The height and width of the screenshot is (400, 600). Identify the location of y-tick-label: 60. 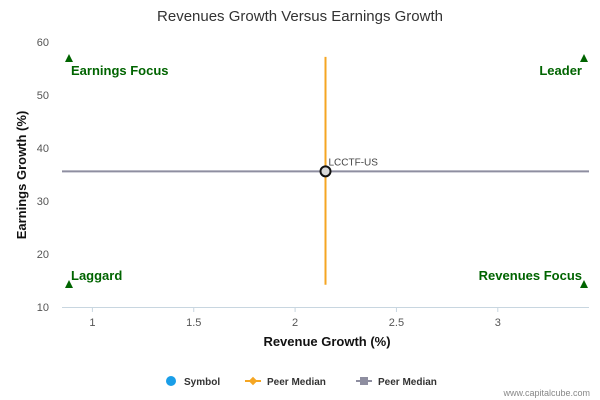
(43, 43).